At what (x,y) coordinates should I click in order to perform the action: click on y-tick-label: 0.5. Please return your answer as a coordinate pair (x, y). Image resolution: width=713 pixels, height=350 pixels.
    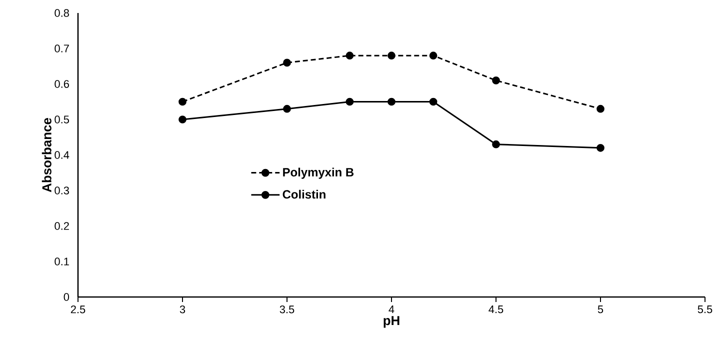
    Looking at the image, I should click on (62, 120).